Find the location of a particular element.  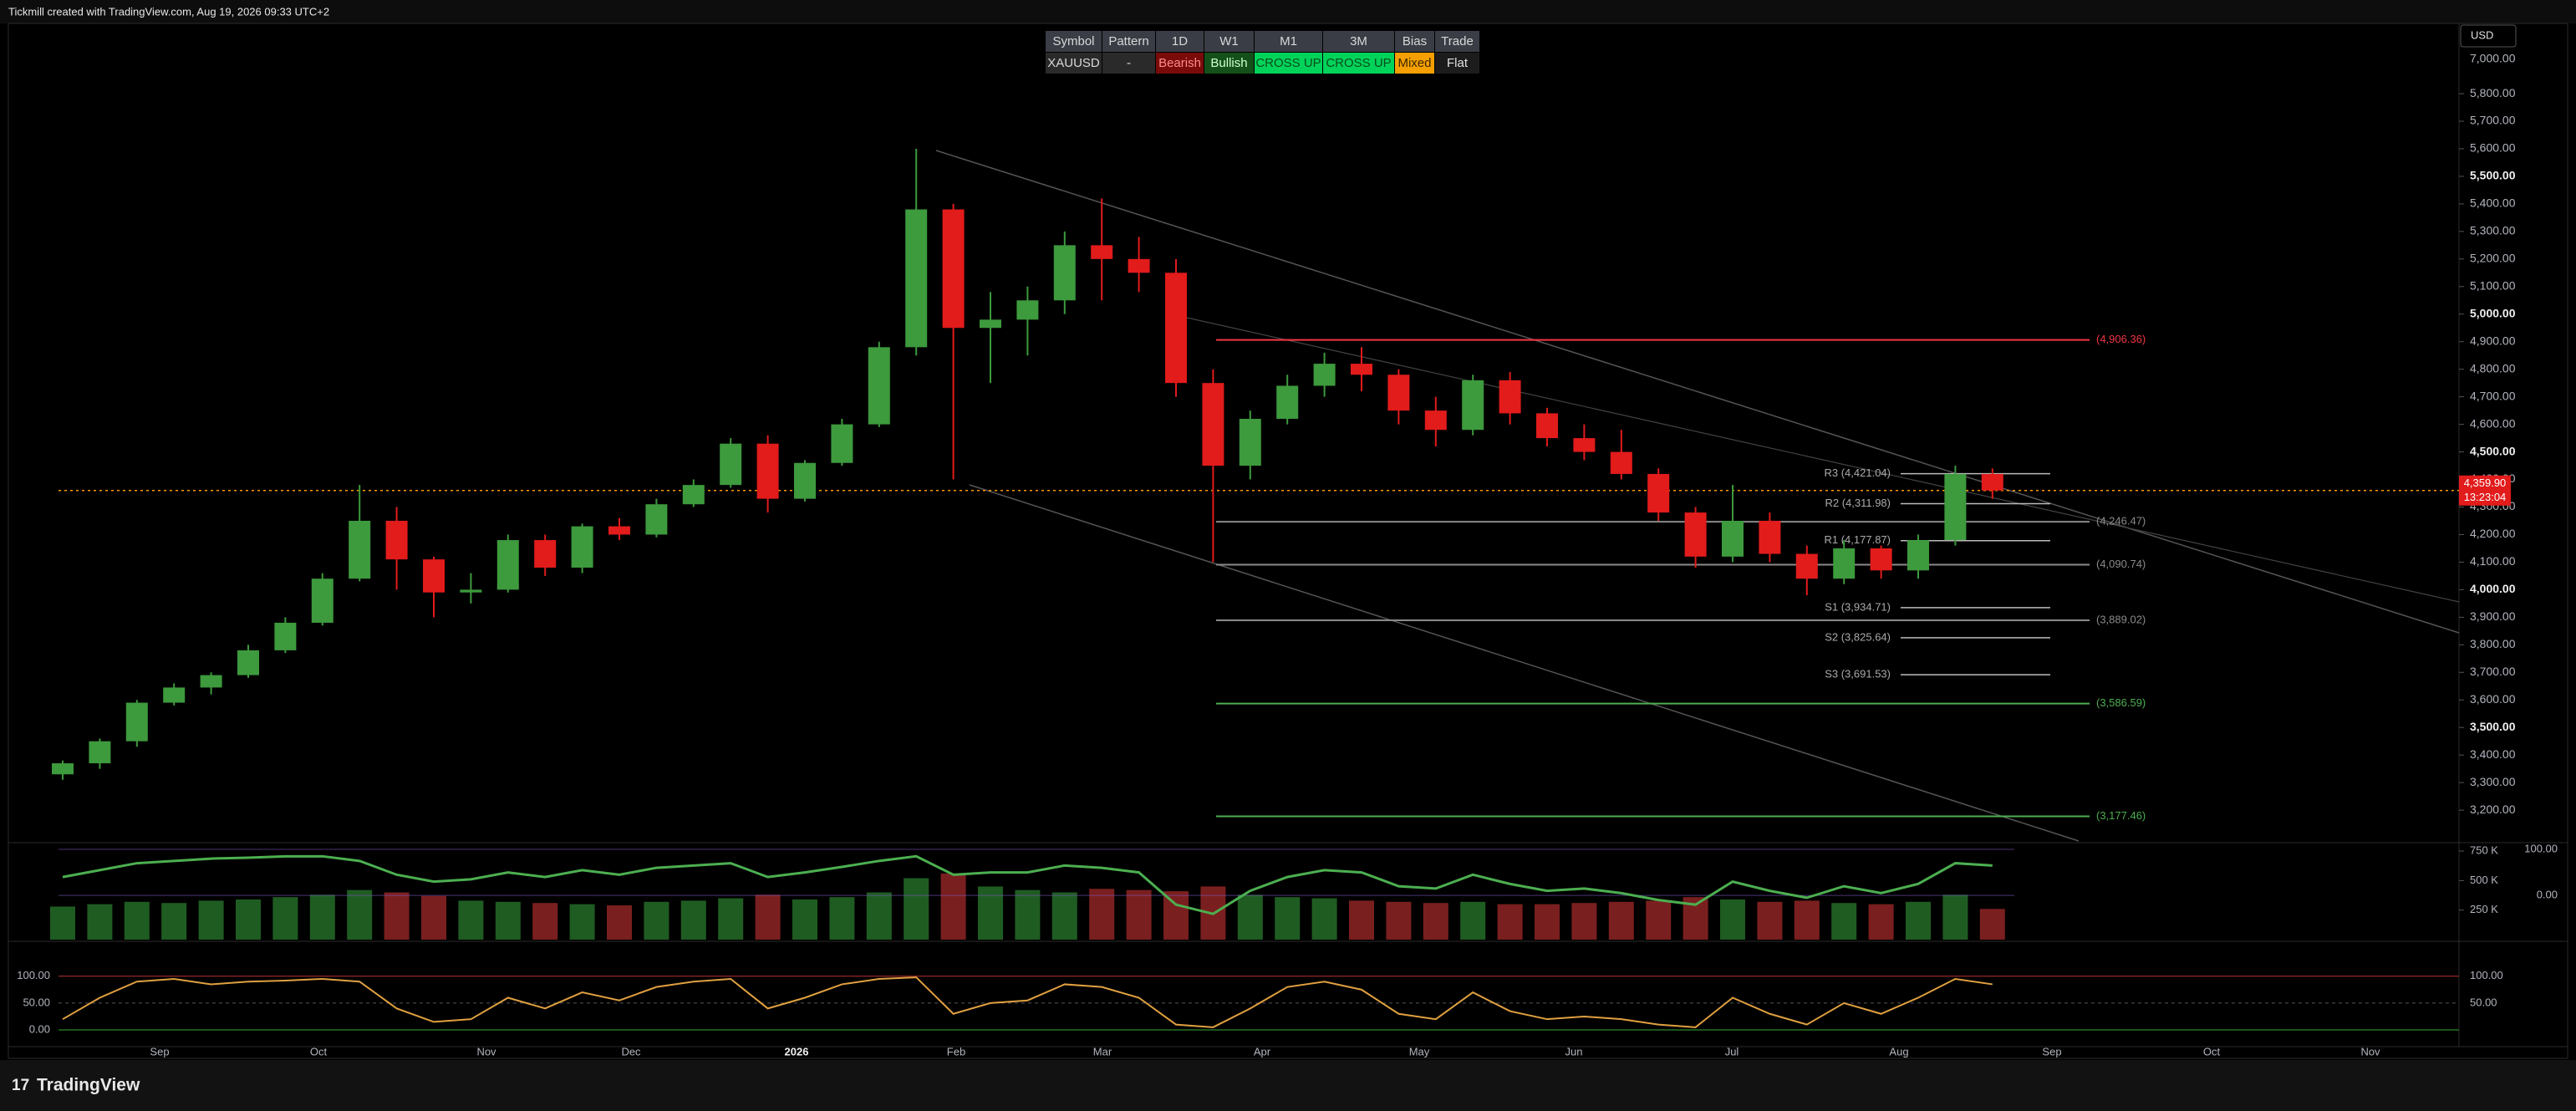

table-cell: XAUUSD is located at coordinates (1073, 63).